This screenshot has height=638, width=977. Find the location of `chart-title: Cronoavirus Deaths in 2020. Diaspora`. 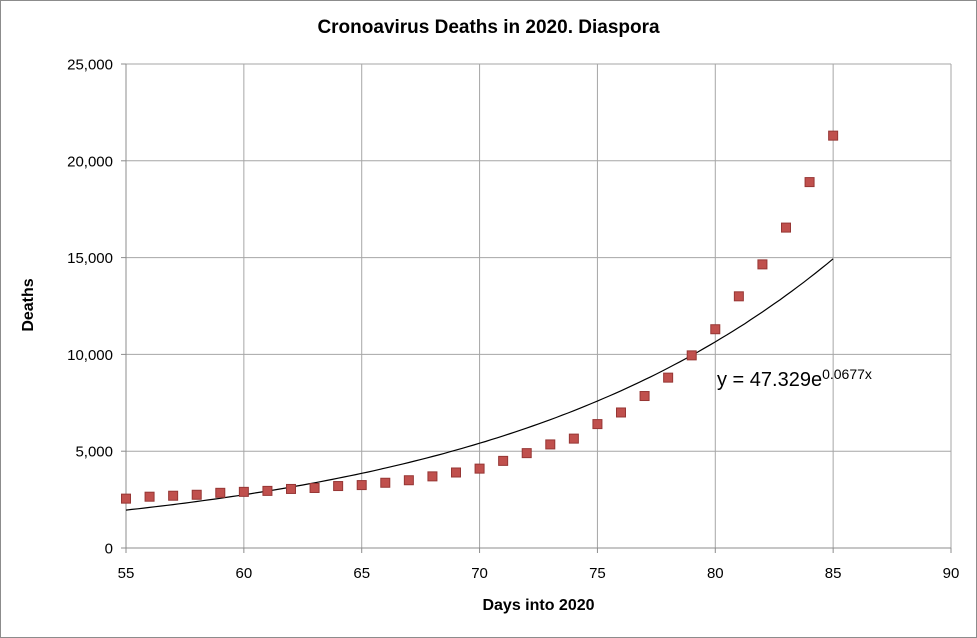

chart-title: Cronoavirus Deaths in 2020. Diaspora is located at coordinates (488, 27).